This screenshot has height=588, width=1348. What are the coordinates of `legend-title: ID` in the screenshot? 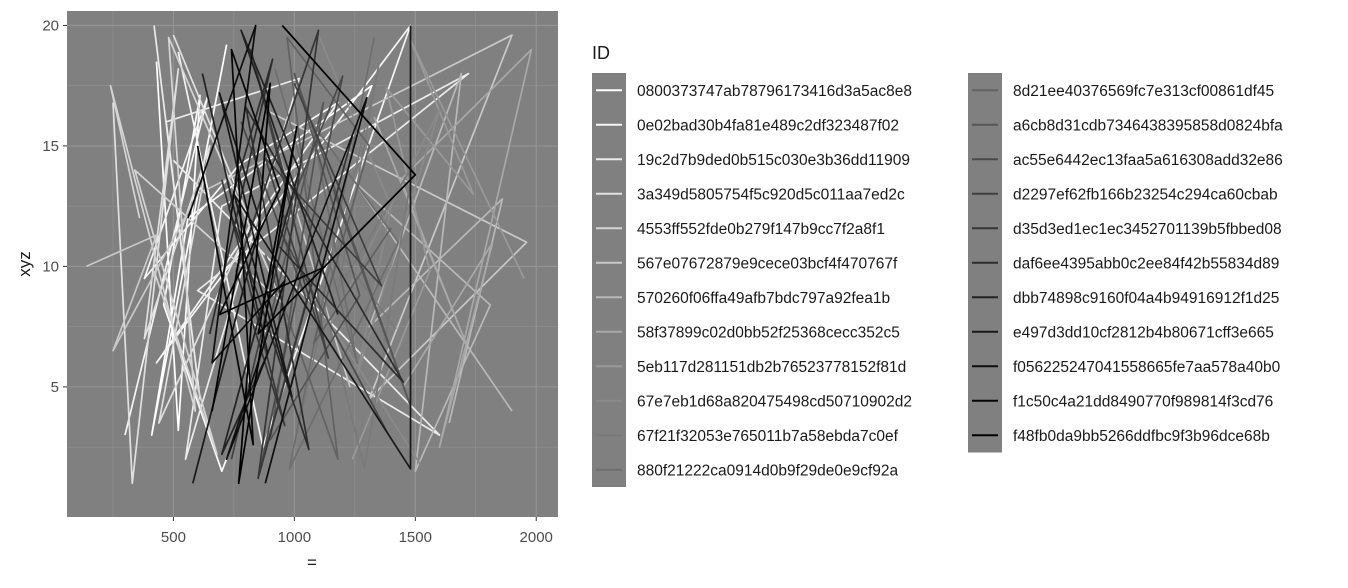 It's located at (601, 53).